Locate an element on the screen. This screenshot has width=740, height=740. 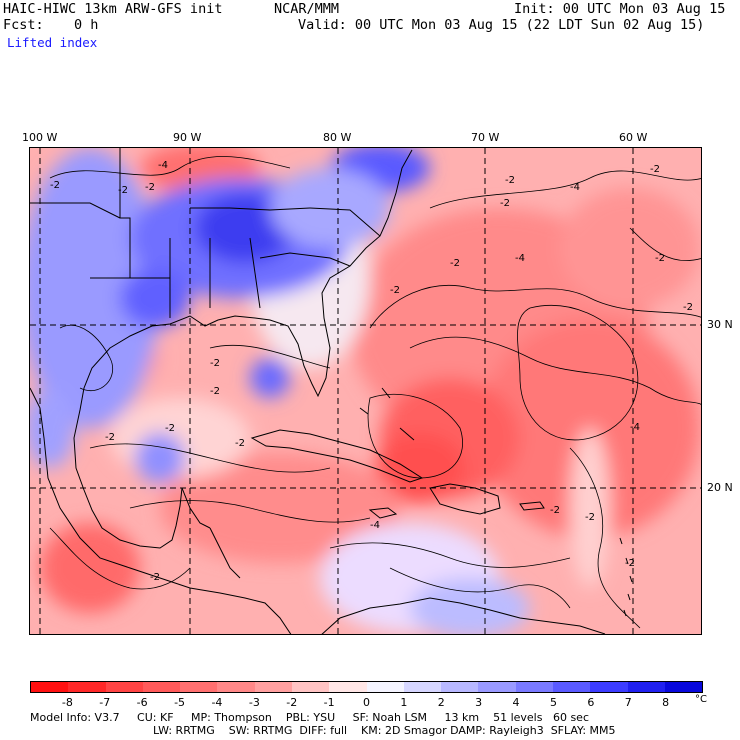
colorbar-tick-label: -1 is located at coordinates (329, 702).